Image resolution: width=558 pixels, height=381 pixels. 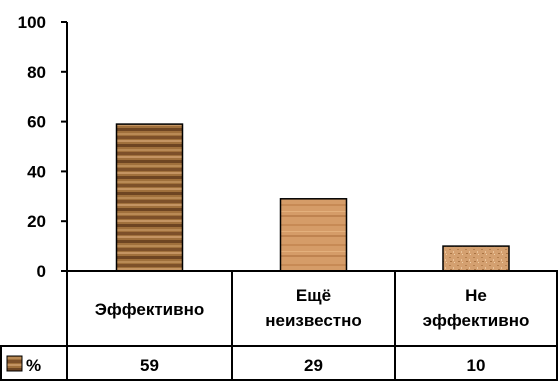 What do you see at coordinates (36, 221) in the screenshot?
I see `y-tick-label: 20` at bounding box center [36, 221].